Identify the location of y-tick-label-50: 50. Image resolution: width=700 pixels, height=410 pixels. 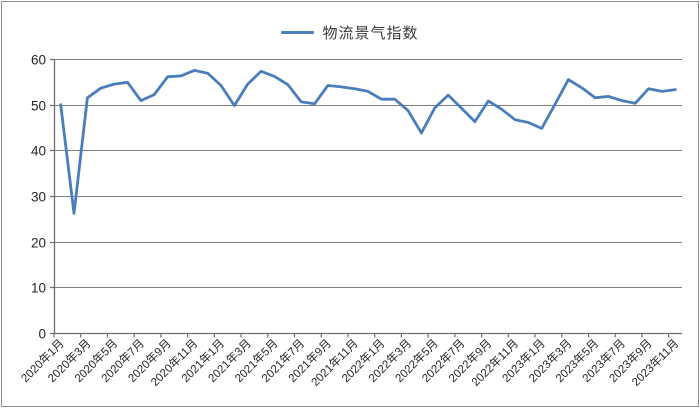
(38, 105).